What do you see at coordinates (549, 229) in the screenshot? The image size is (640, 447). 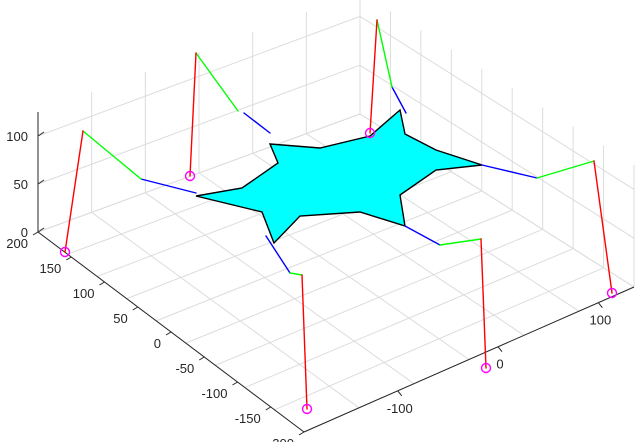 I see `leg-right` at bounding box center [549, 229].